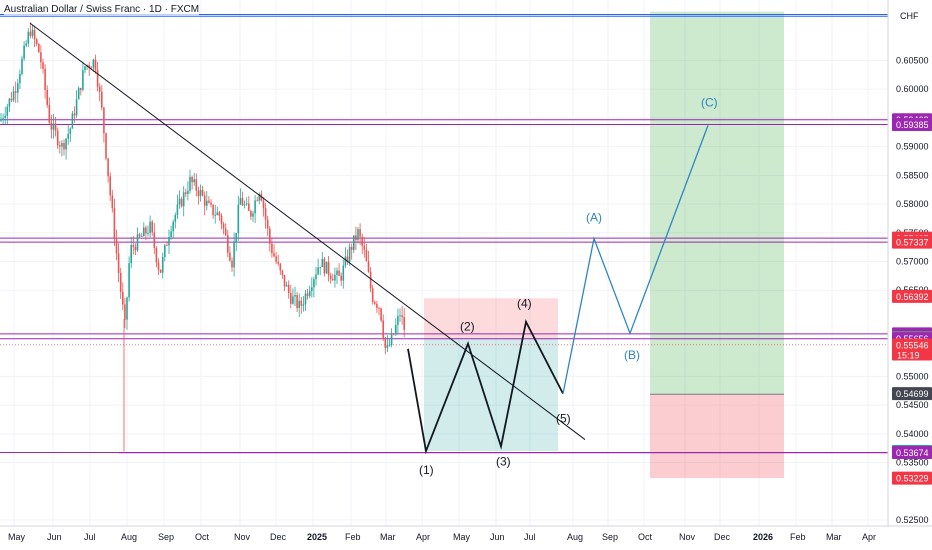  What do you see at coordinates (798, 537) in the screenshot?
I see `time-label: Feb` at bounding box center [798, 537].